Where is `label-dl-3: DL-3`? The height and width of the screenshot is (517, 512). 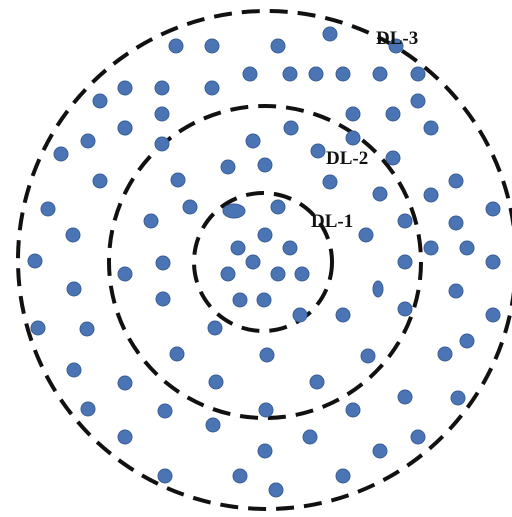
label-dl-3: DL-3 is located at coordinates (397, 38).